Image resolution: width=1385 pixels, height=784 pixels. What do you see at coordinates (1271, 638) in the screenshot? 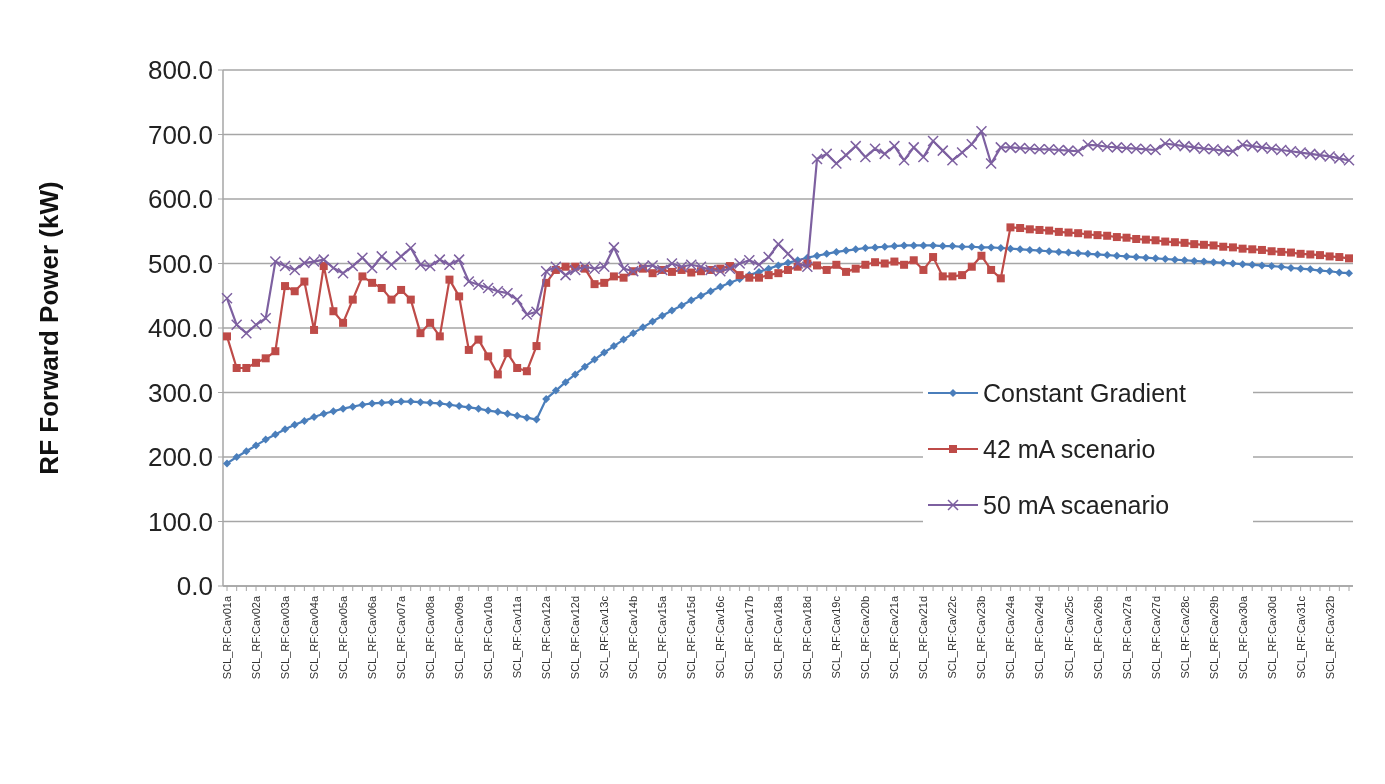
I see `x-tick-label: SCL_RF:Cav30d` at bounding box center [1271, 638].